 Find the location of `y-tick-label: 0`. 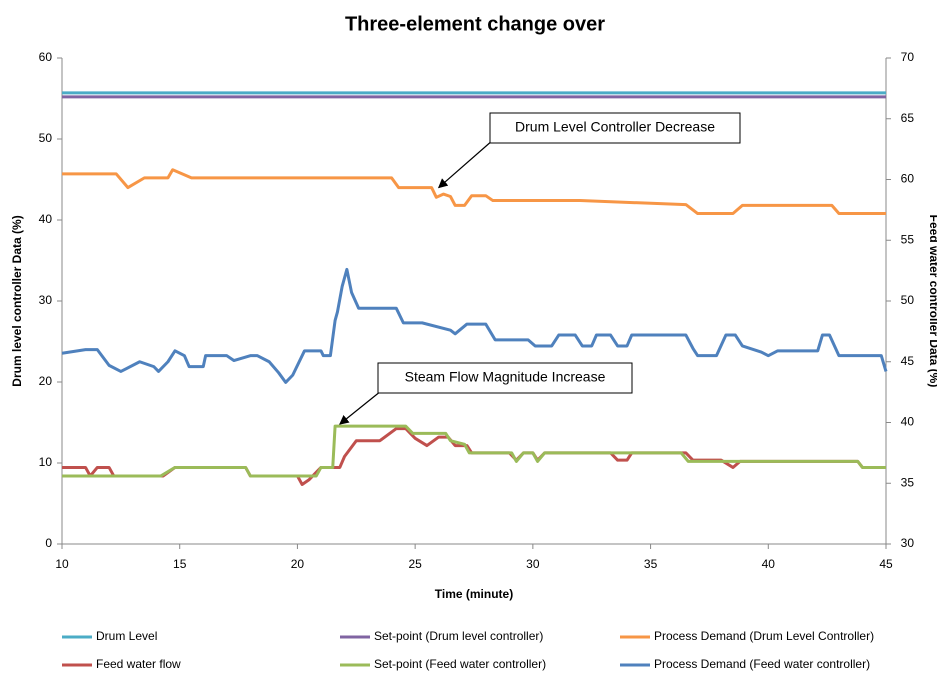

y-tick-label: 0 is located at coordinates (48, 543).